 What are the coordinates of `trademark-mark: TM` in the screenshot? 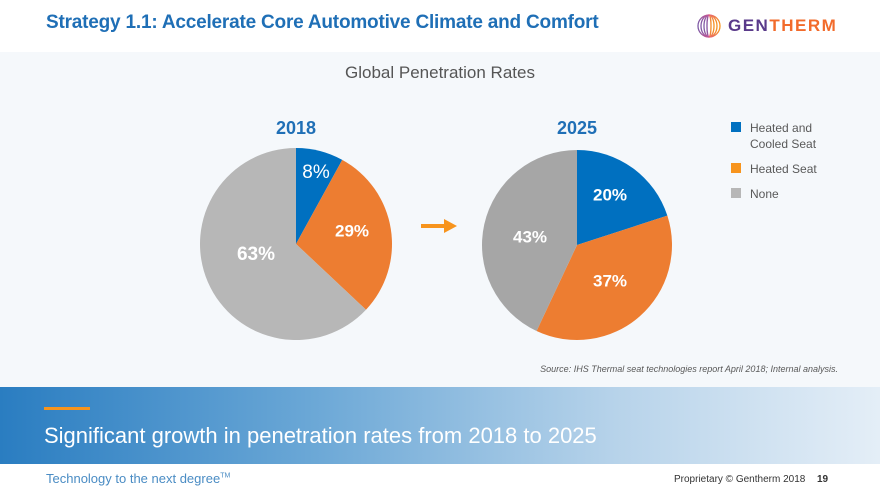 It's located at (225, 476).